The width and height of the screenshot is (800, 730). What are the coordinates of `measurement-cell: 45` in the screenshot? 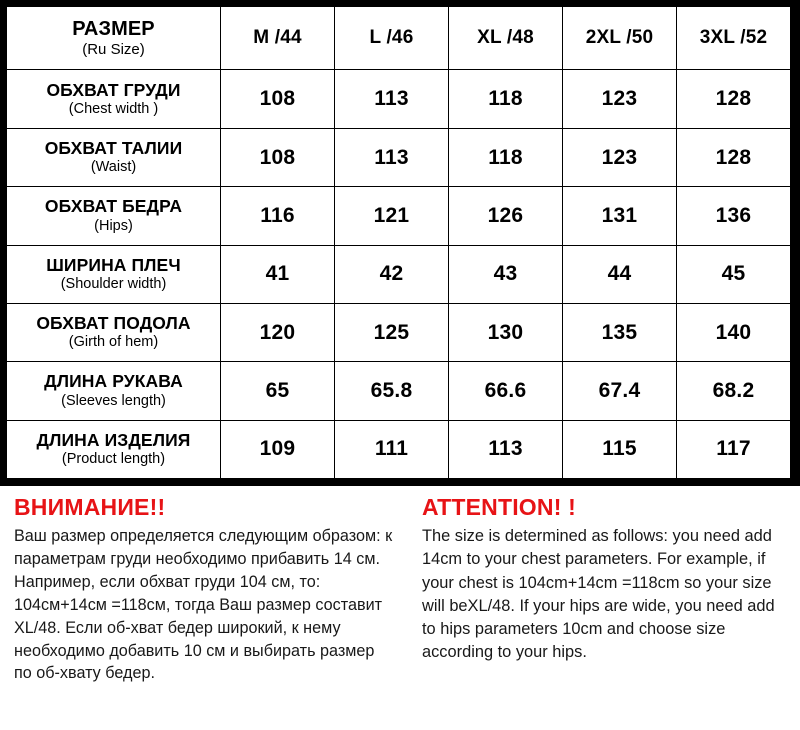 It's located at (733, 274).